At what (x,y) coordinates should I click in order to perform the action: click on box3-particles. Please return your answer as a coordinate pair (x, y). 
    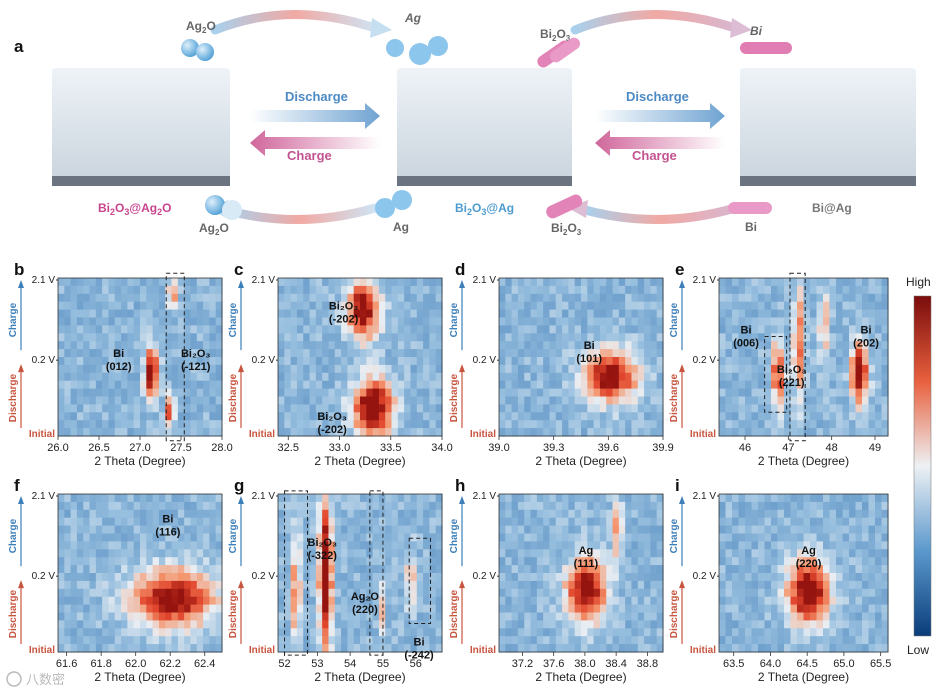
    Looking at the image, I should click on (828, 181).